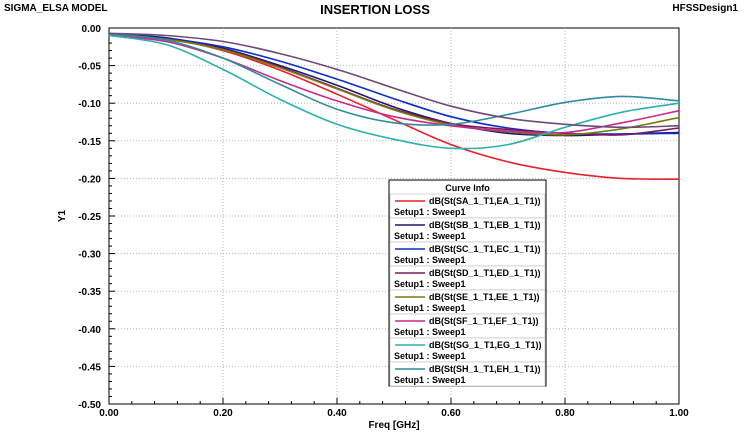 This screenshot has width=750, height=432. Describe the element at coordinates (451, 413) in the screenshot. I see `x-tick-label: 0.60` at that location.